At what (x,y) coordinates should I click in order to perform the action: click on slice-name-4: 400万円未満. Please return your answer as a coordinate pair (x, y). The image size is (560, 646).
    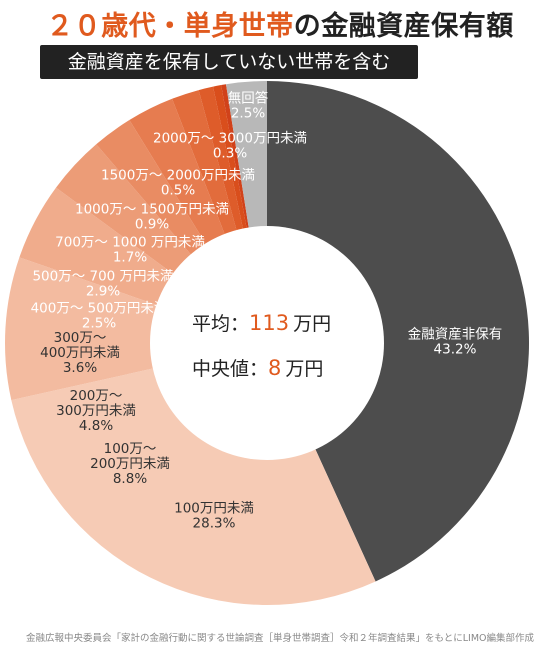
    Looking at the image, I should click on (80, 353).